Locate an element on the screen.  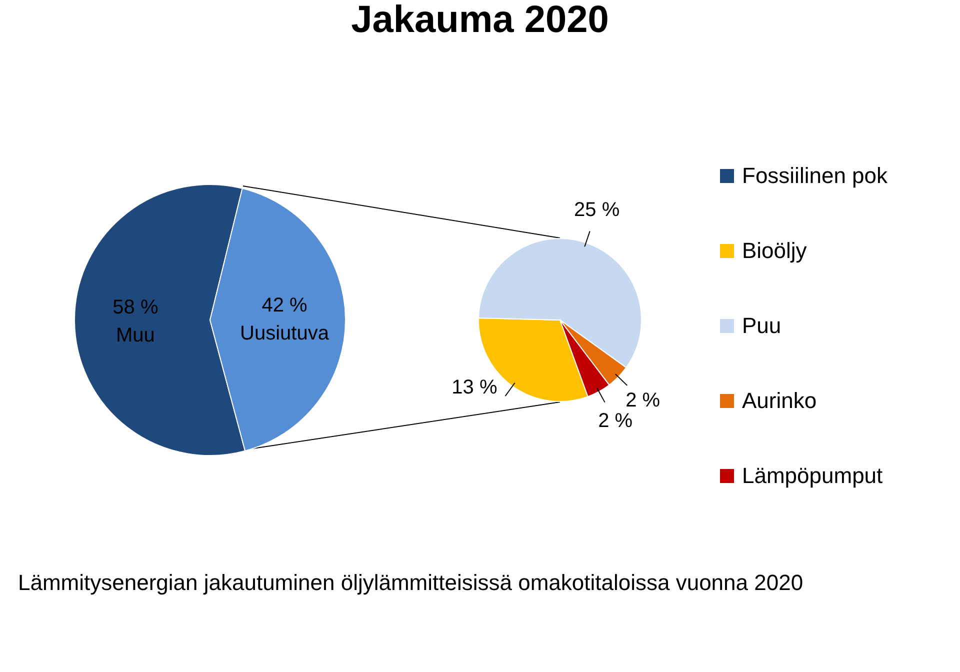
legend-label: Aurinko is located at coordinates (779, 401).